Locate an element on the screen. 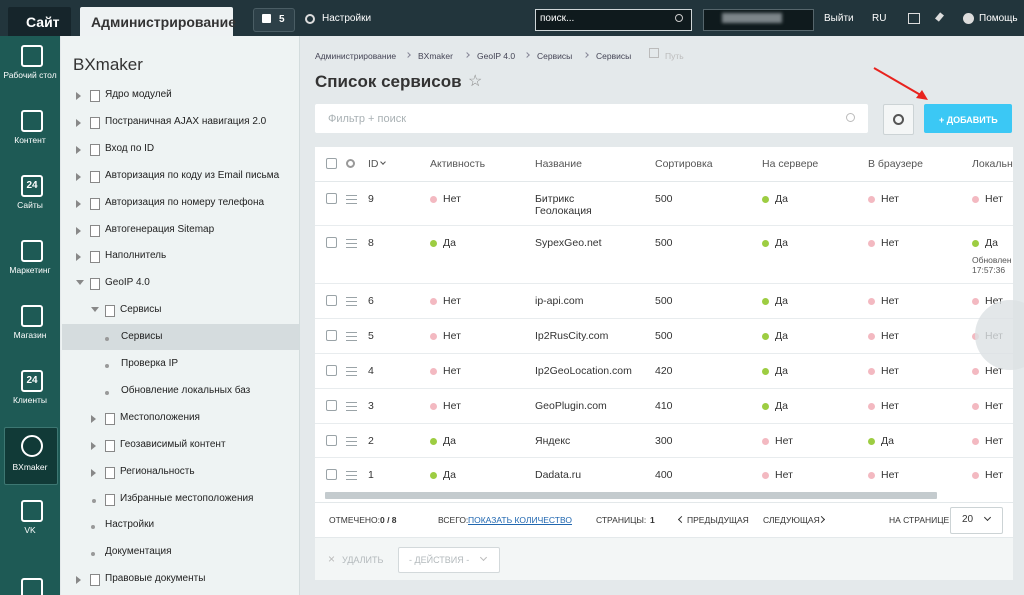 This screenshot has width=1024, height=595. tree-item: Авторизация по коду из Email письма is located at coordinates (192, 175).